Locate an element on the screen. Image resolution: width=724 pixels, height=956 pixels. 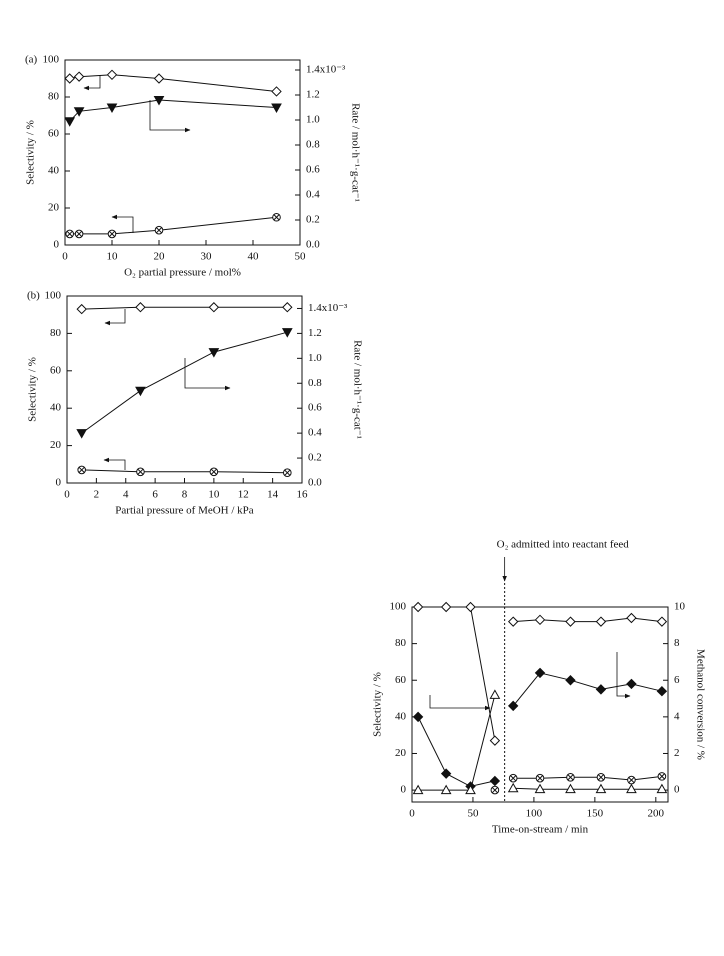
y2-tick-label: 6 is located at coordinates (677, 680).